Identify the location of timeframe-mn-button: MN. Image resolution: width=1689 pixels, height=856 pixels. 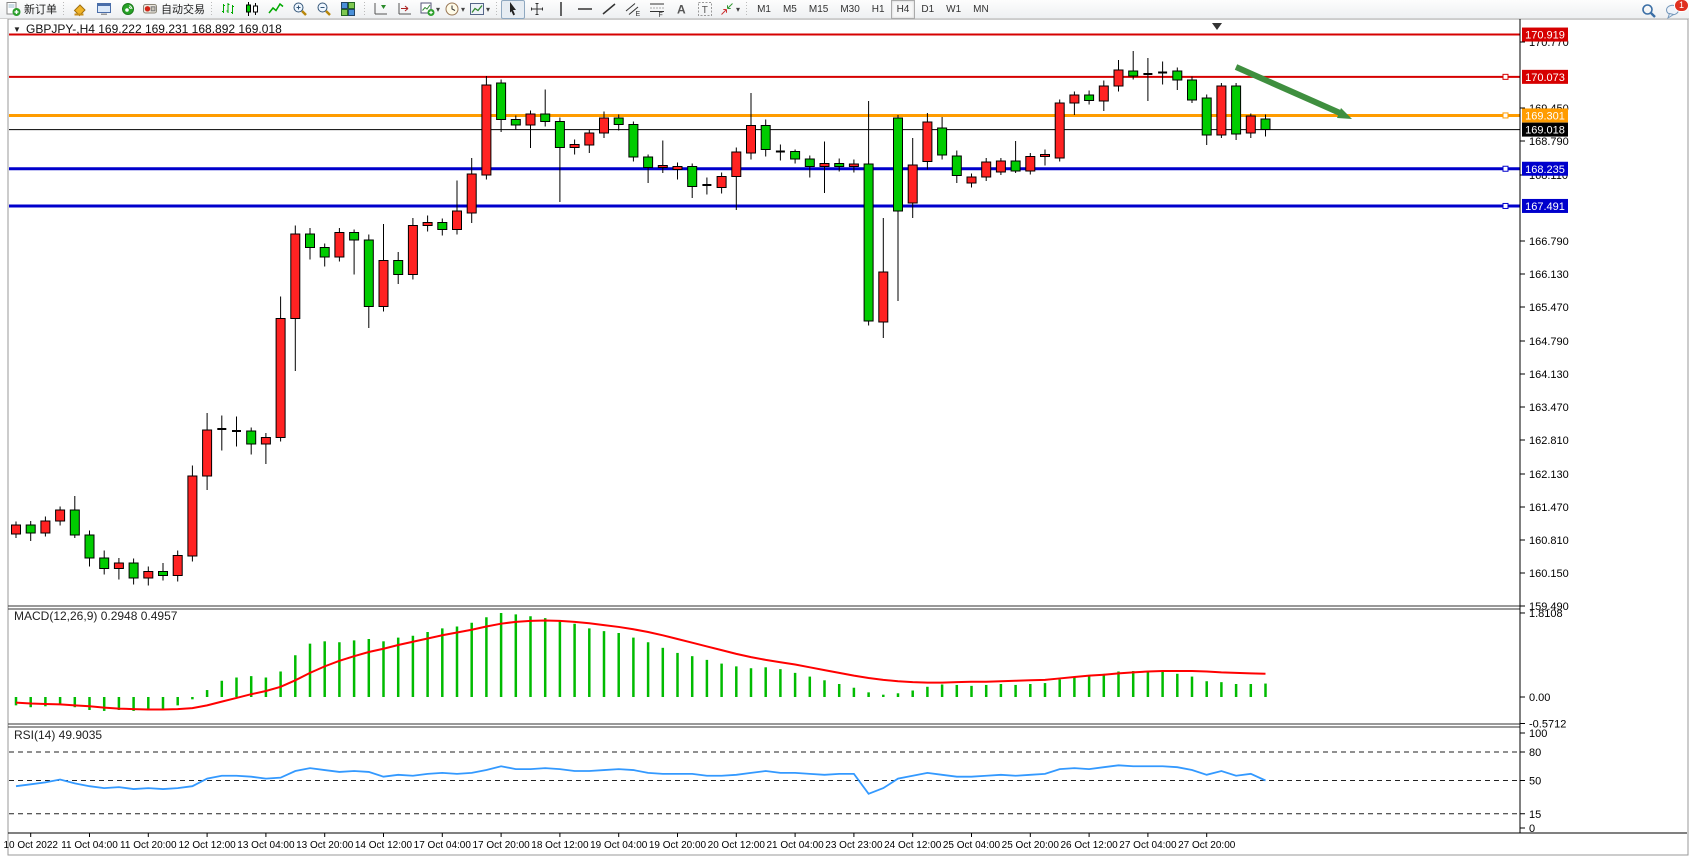
(981, 9).